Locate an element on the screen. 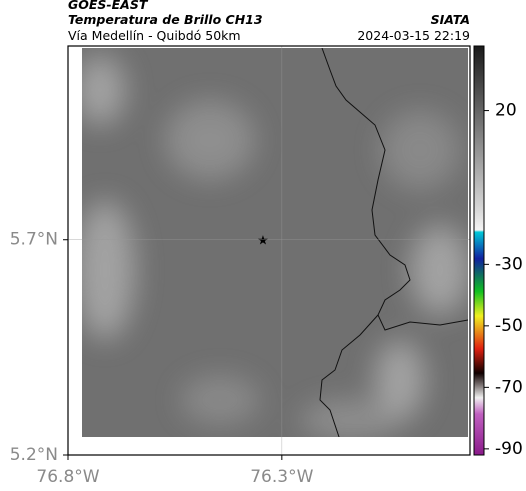 Image resolution: width=526 pixels, height=491 pixels. source: SIATA is located at coordinates (450, 19).